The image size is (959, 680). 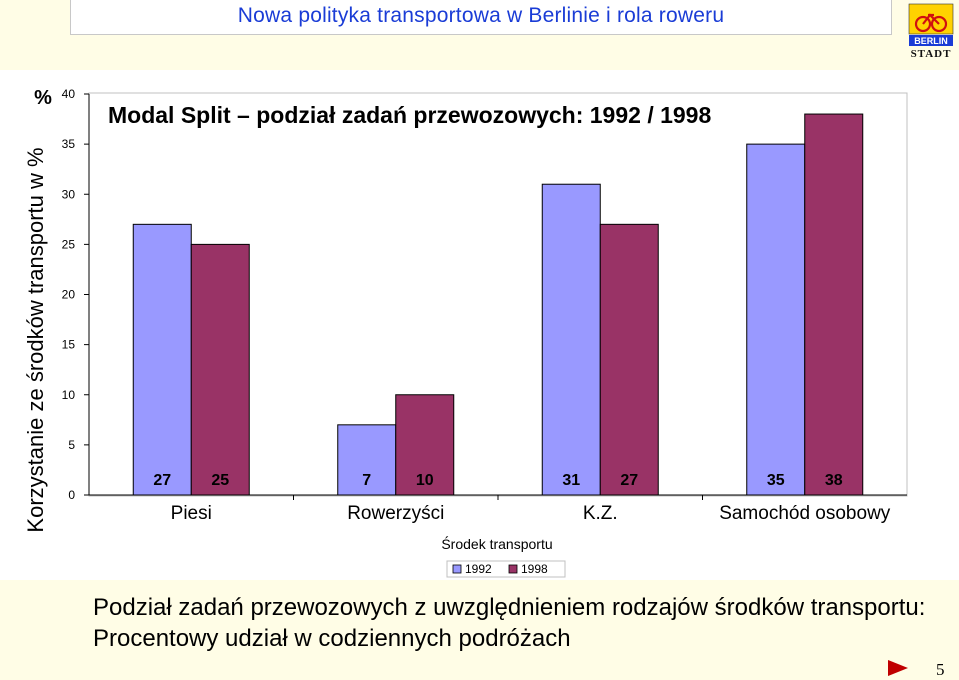 What do you see at coordinates (805, 513) in the screenshot?
I see `category-label: Samochód osobowy` at bounding box center [805, 513].